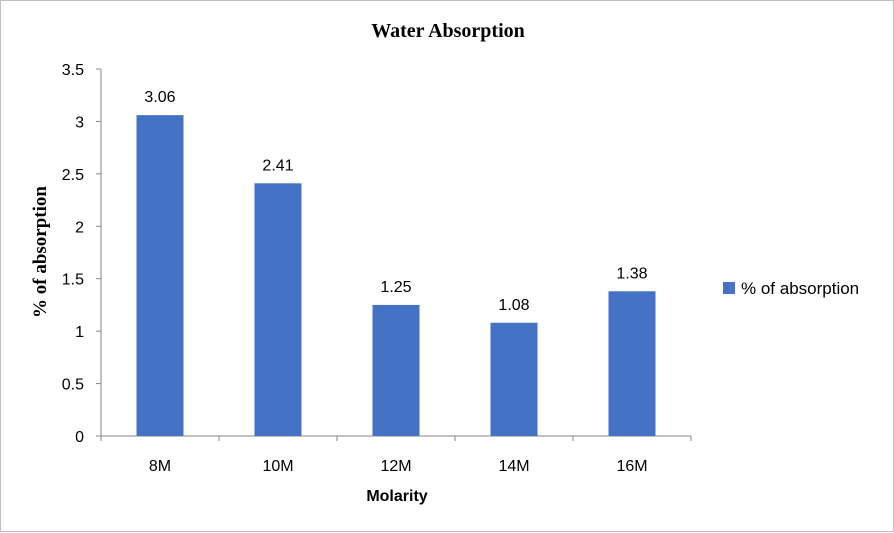  What do you see at coordinates (631, 466) in the screenshot?
I see `x-tick-label: 16M` at bounding box center [631, 466].